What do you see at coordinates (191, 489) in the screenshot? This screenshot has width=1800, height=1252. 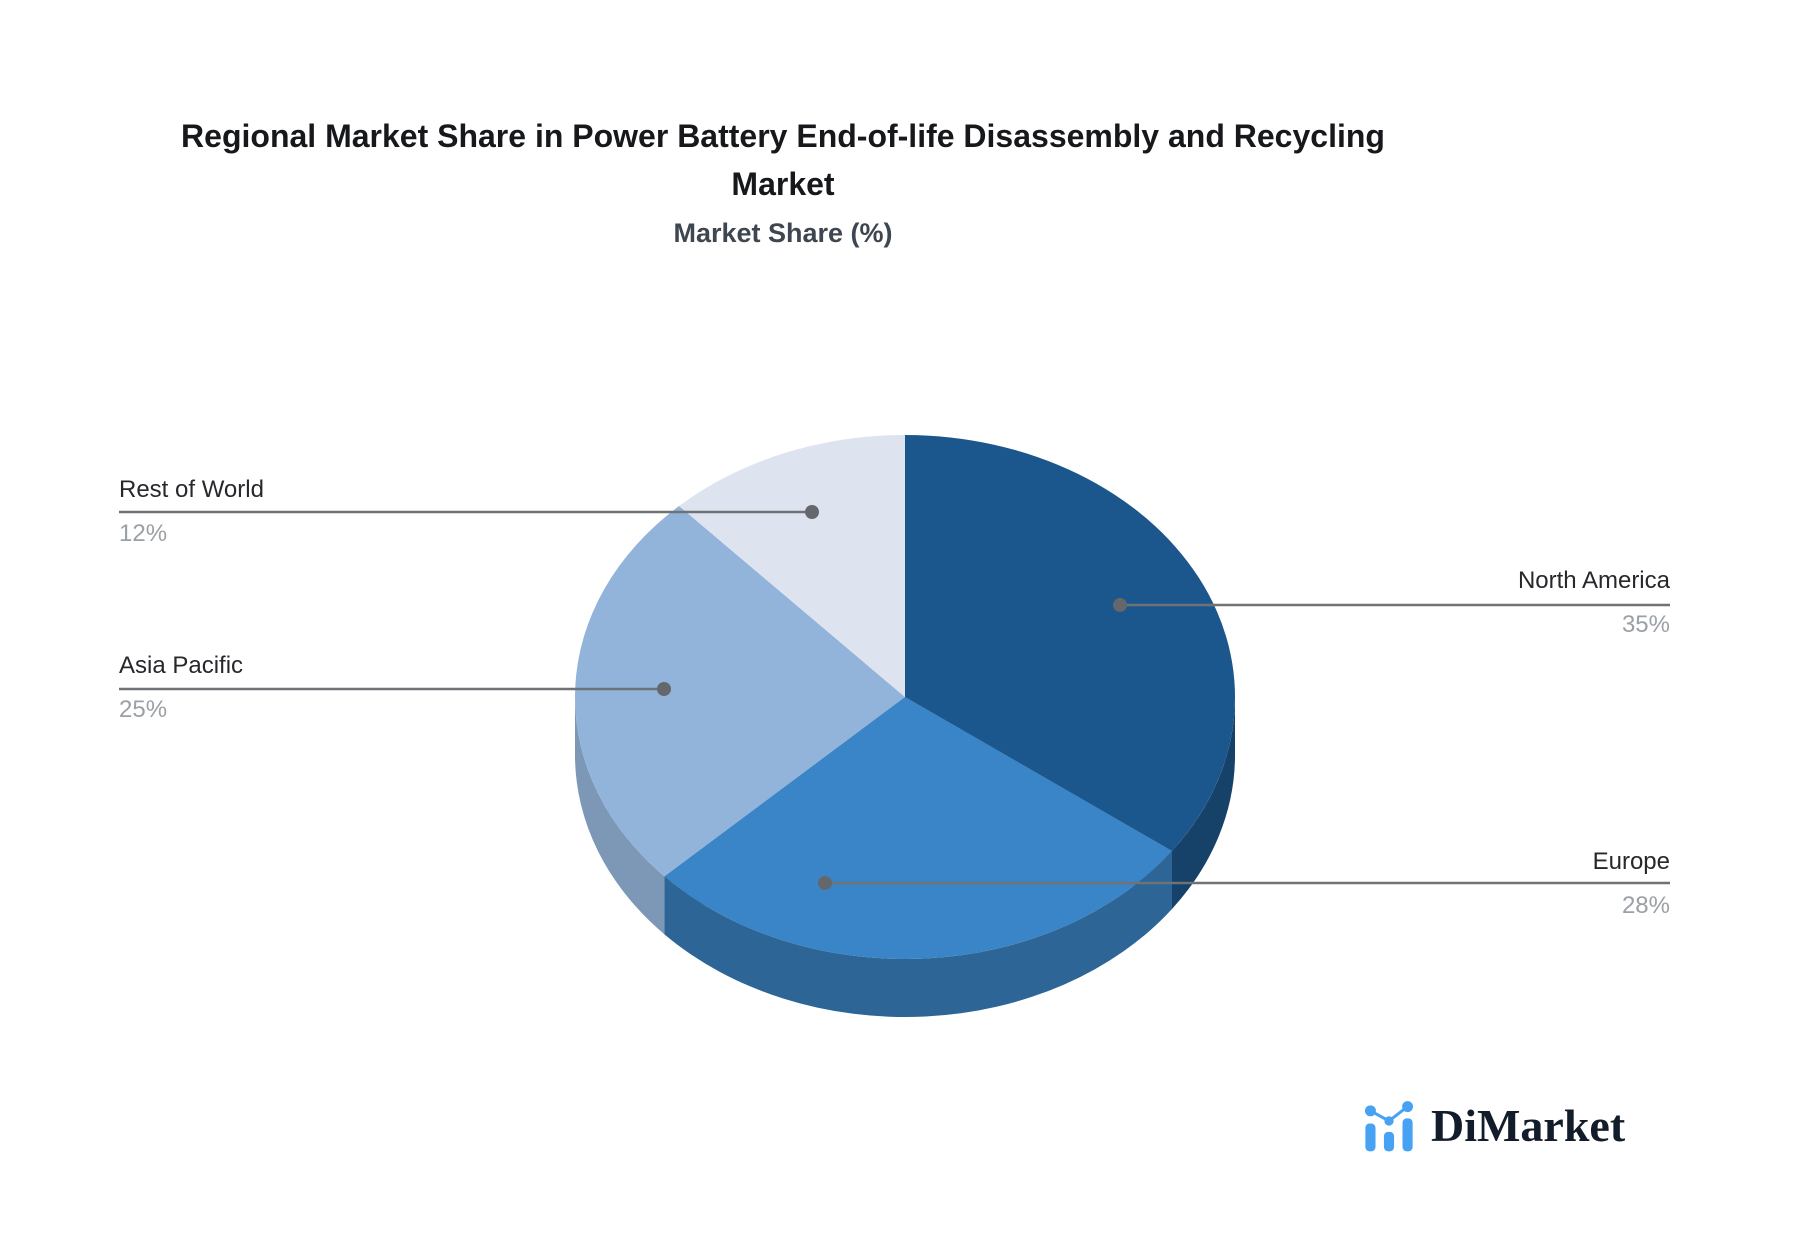 I see `slice-name: Rest of World` at bounding box center [191, 489].